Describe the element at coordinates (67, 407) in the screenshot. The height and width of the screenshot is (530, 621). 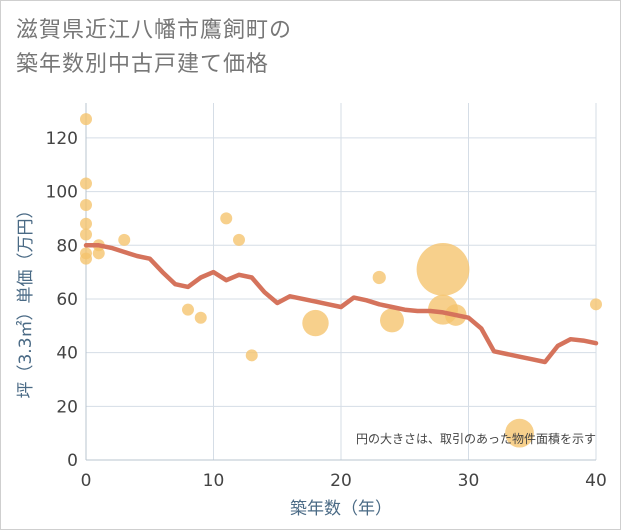
I see `y-tick-label: 20` at that location.